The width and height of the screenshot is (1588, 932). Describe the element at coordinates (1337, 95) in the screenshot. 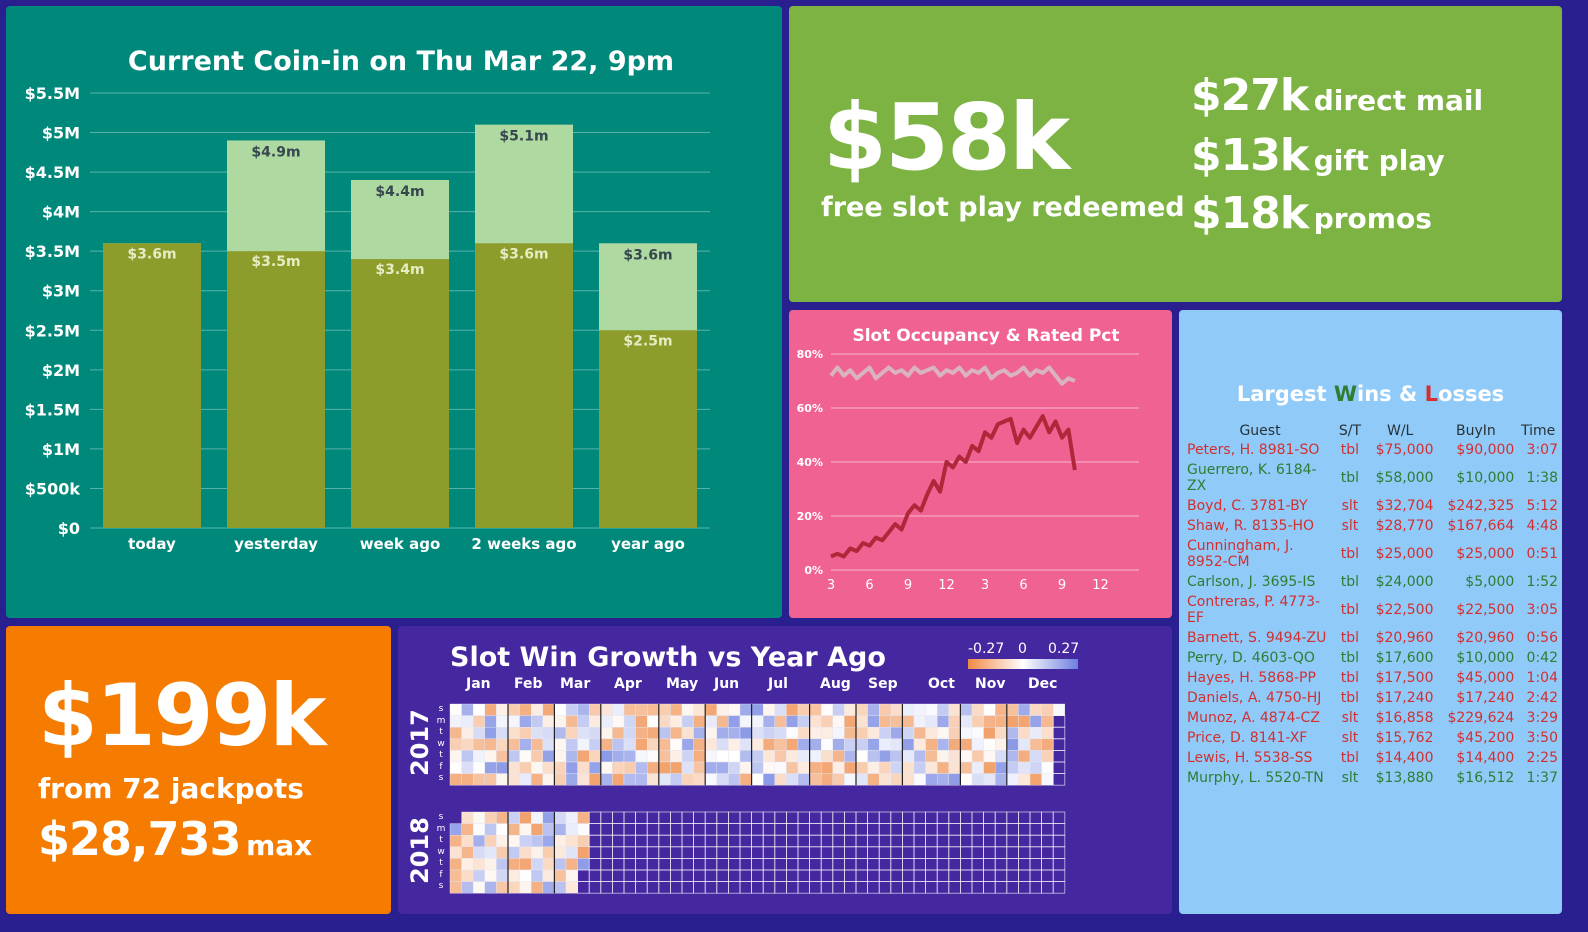

I see `free-play-direct-mail: $27k direct mail` at that location.